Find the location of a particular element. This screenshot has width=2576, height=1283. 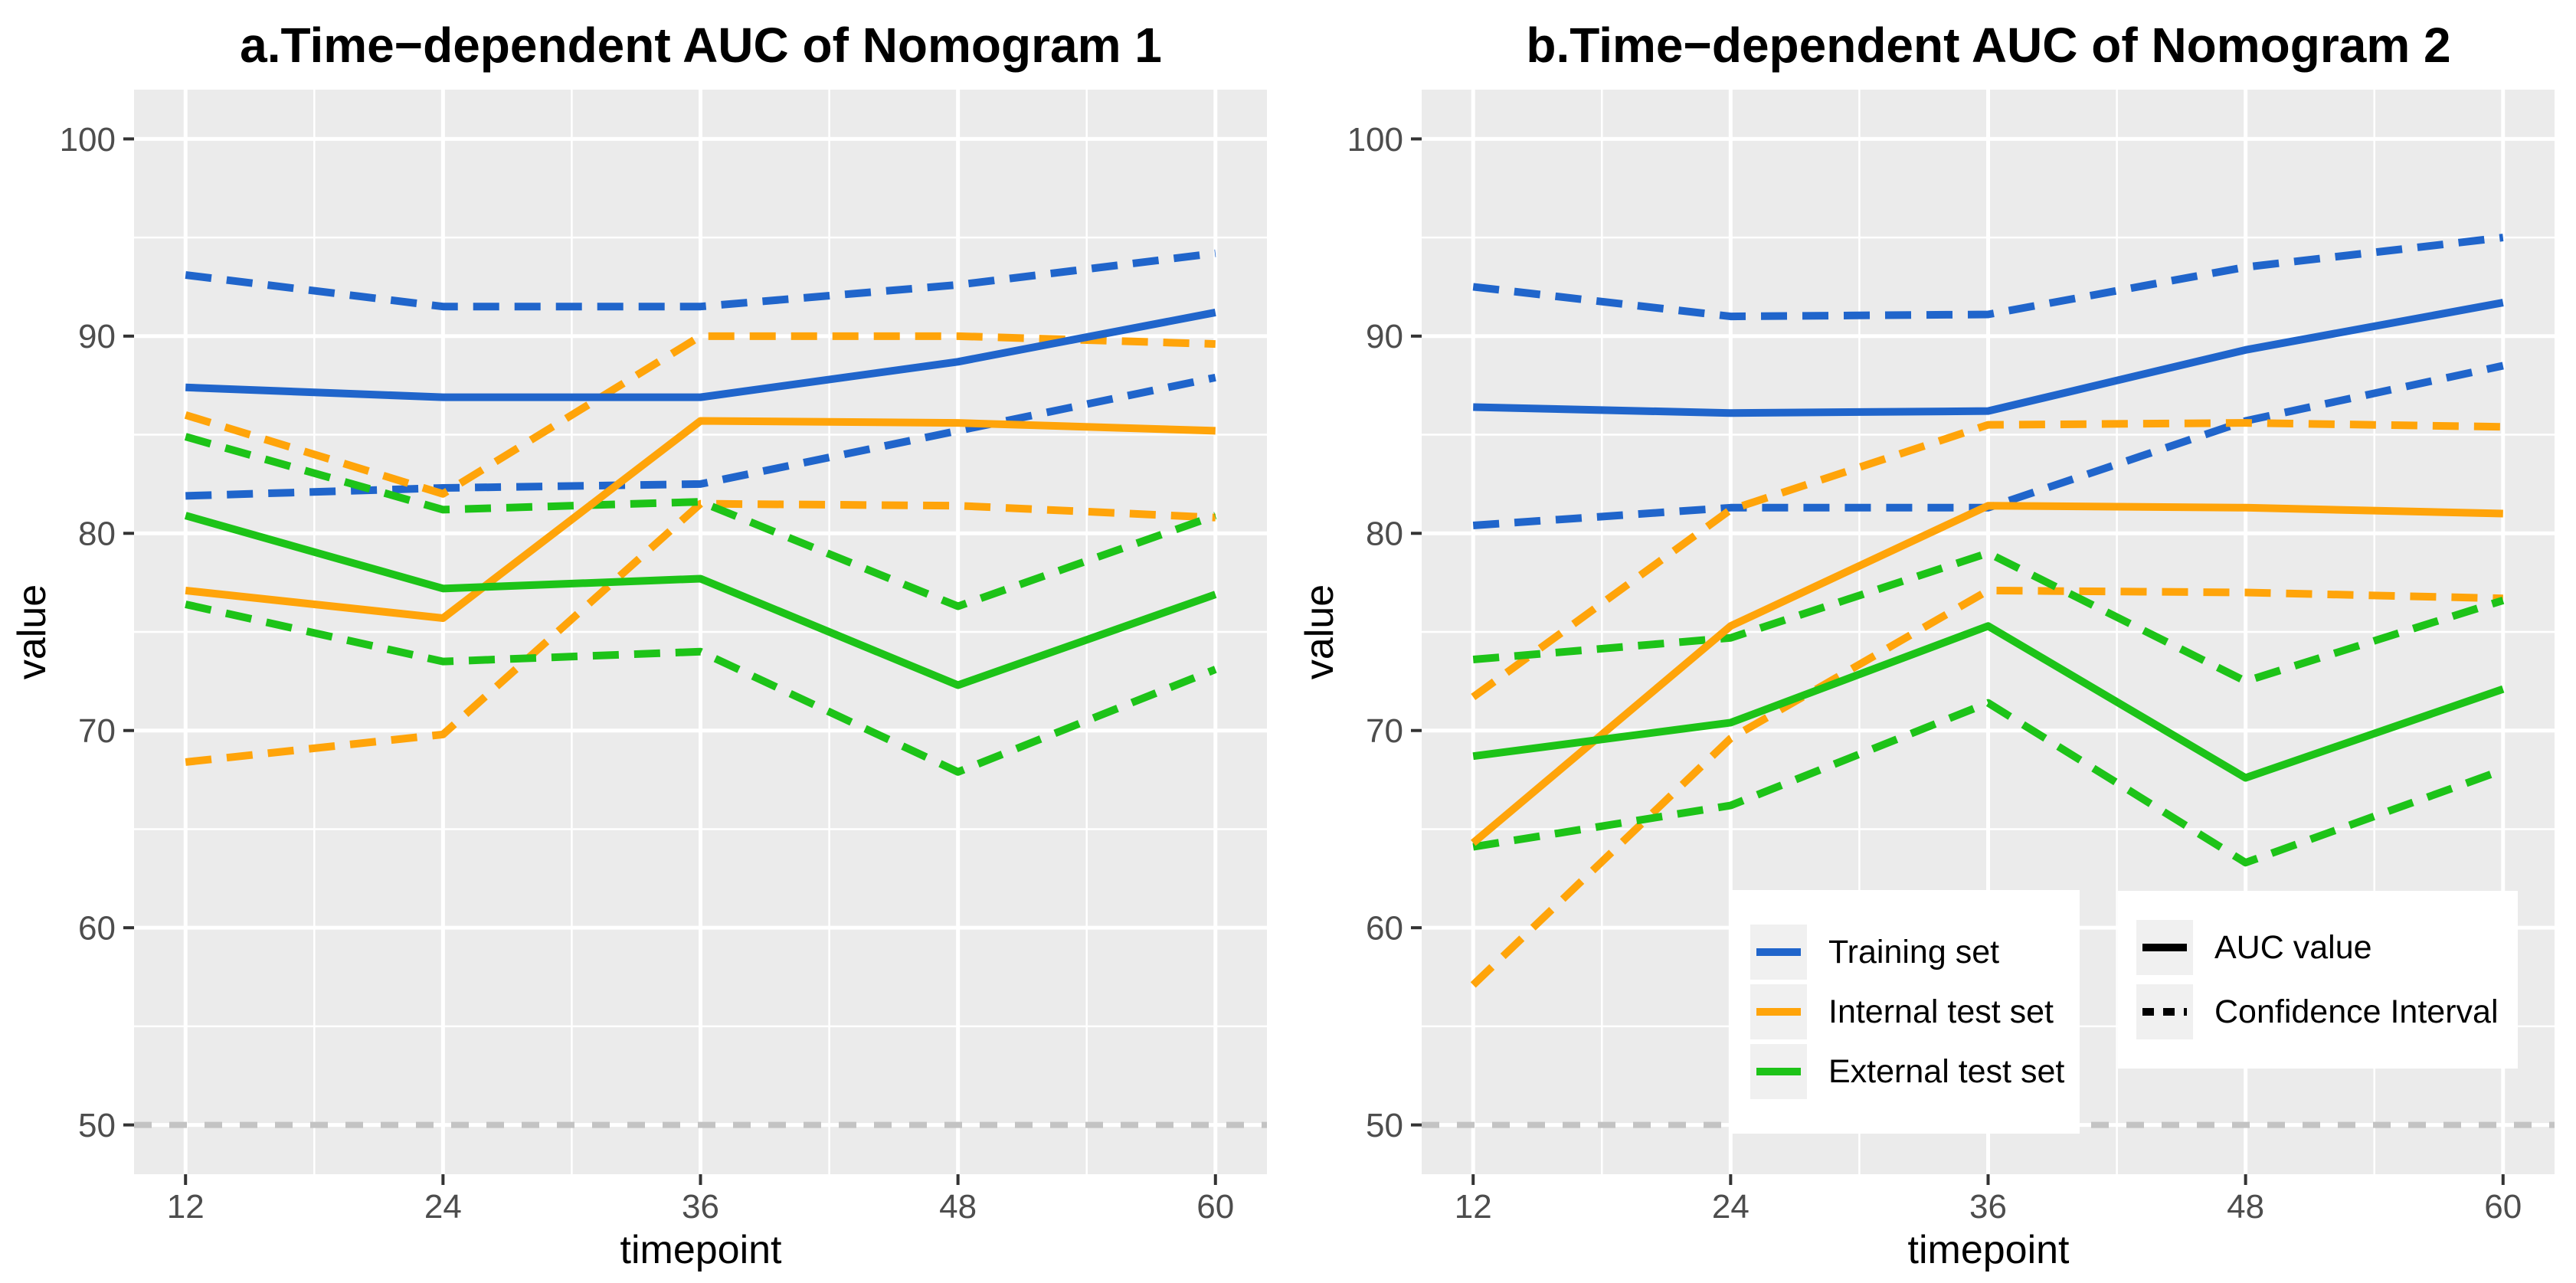

legend-label: AUC value is located at coordinates (2293, 947).